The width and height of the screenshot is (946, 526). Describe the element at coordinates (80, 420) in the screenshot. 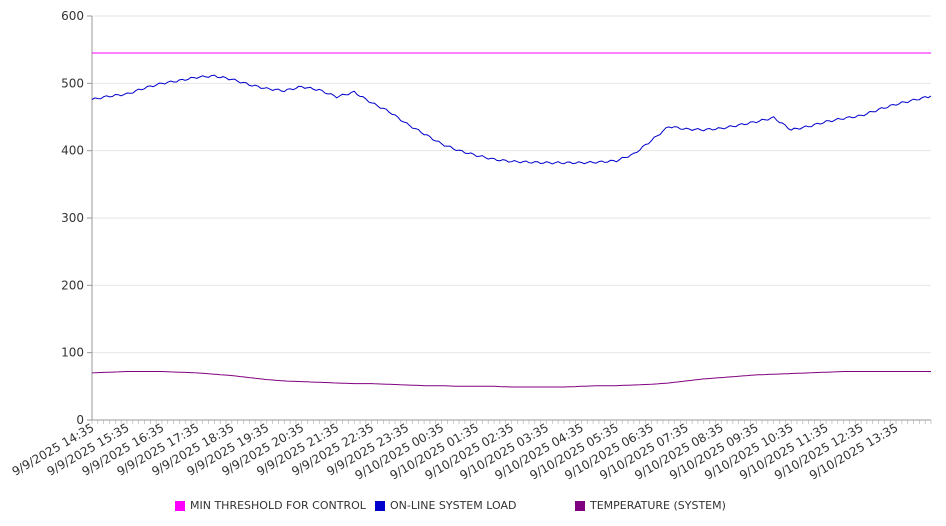

I see `y-tick-label: 0` at that location.